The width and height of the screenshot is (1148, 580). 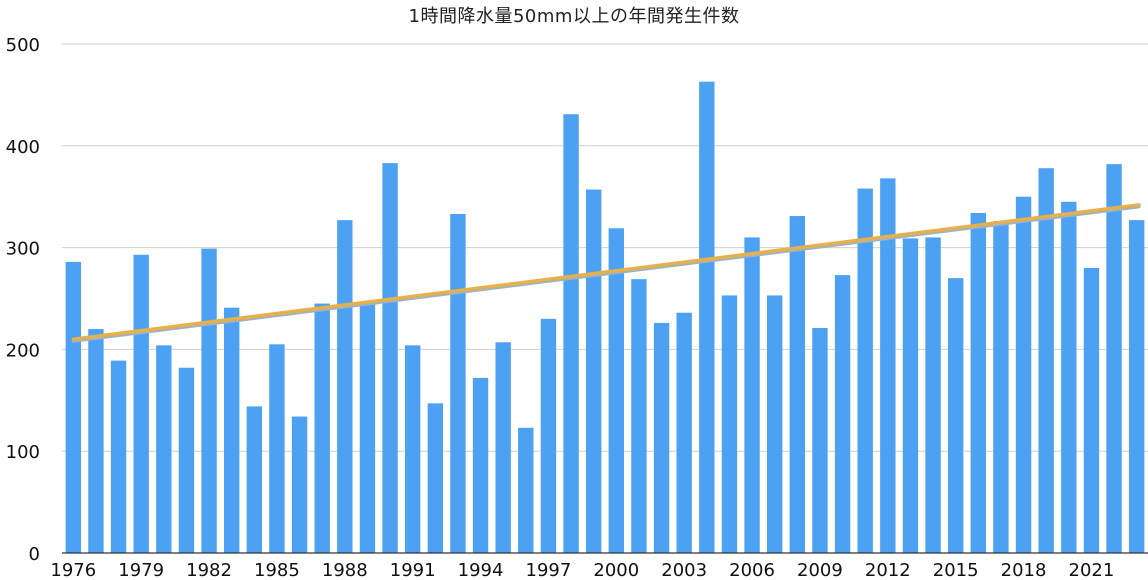 What do you see at coordinates (707, 317) in the screenshot?
I see `bar-2004` at bounding box center [707, 317].